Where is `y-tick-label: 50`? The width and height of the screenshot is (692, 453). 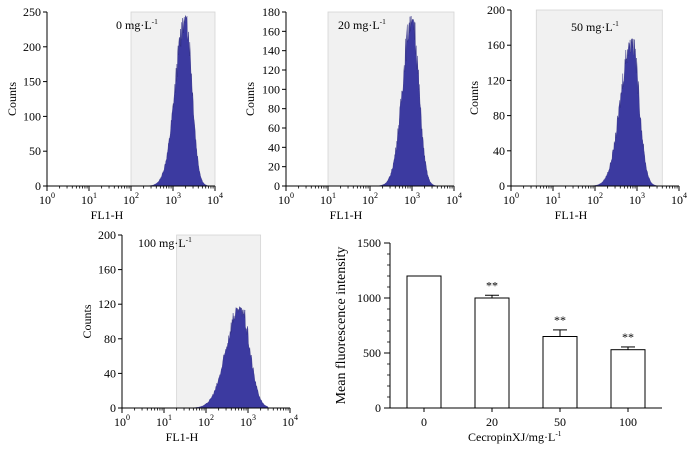 y-tick-label: 50 is located at coordinates (35, 151).